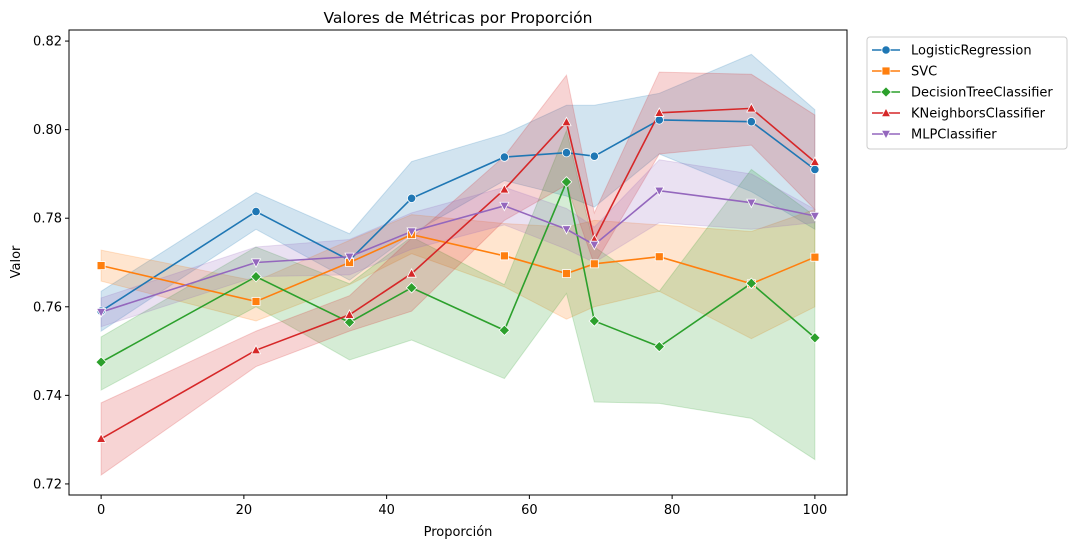 The height and width of the screenshot is (548, 1078). I want to click on x-axis-ticks: 0 20 40 60 80 100, so click(462, 506).